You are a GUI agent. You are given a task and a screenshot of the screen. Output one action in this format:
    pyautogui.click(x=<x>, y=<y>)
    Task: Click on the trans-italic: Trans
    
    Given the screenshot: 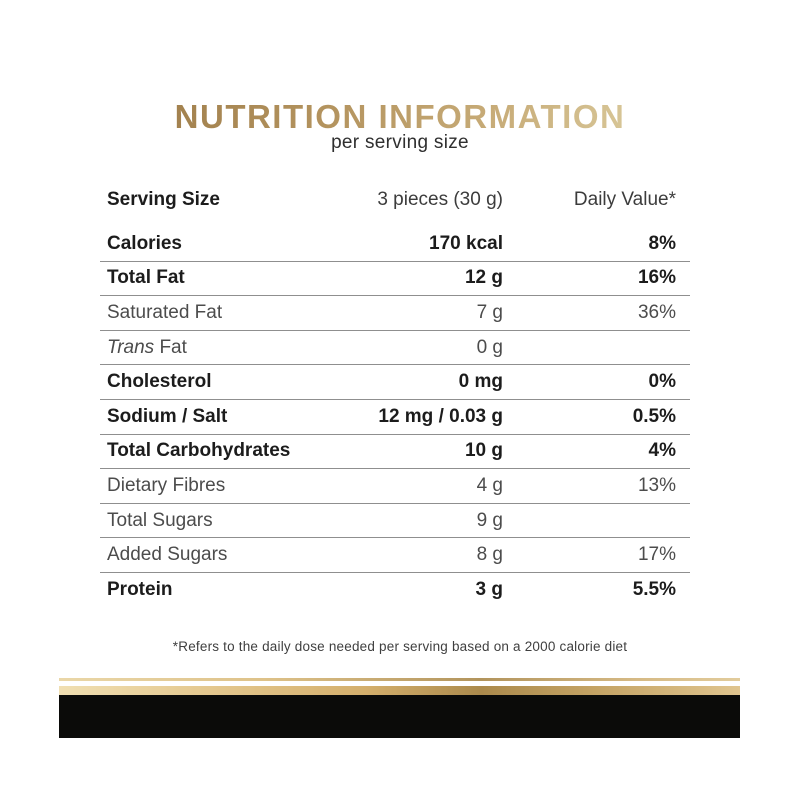 What is the action you would take?
    pyautogui.click(x=131, y=347)
    